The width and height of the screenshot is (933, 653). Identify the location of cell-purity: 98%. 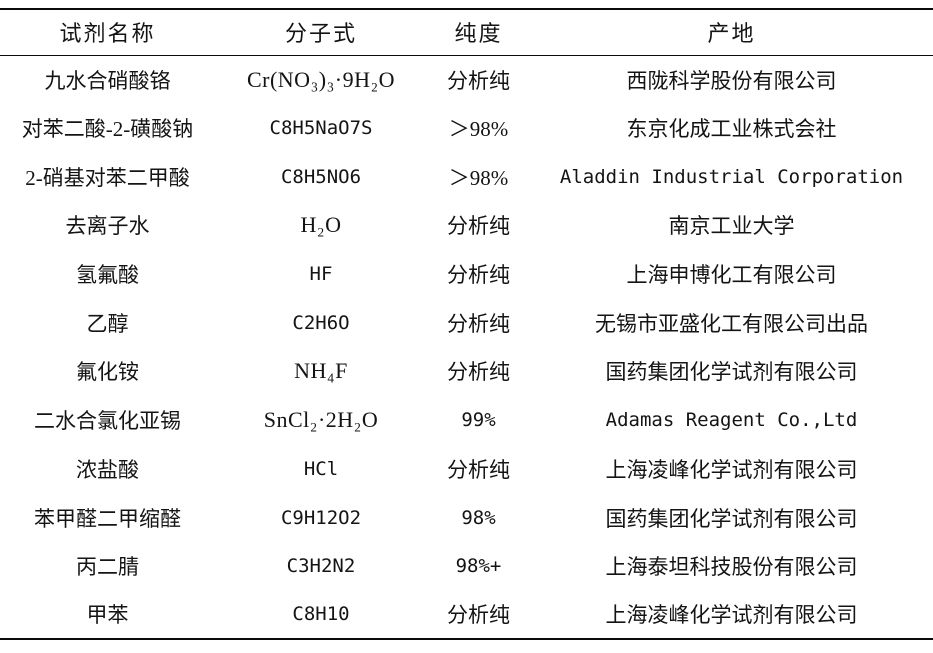
(478, 517).